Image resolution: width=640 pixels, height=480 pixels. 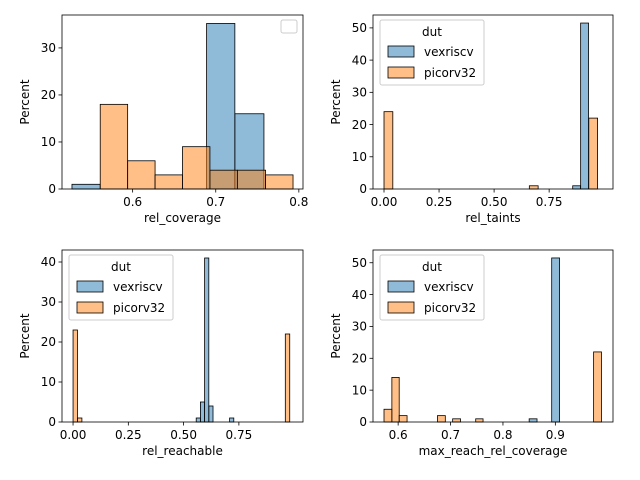 I want to click on x-axis-label: rel_reachable, so click(x=182, y=451).